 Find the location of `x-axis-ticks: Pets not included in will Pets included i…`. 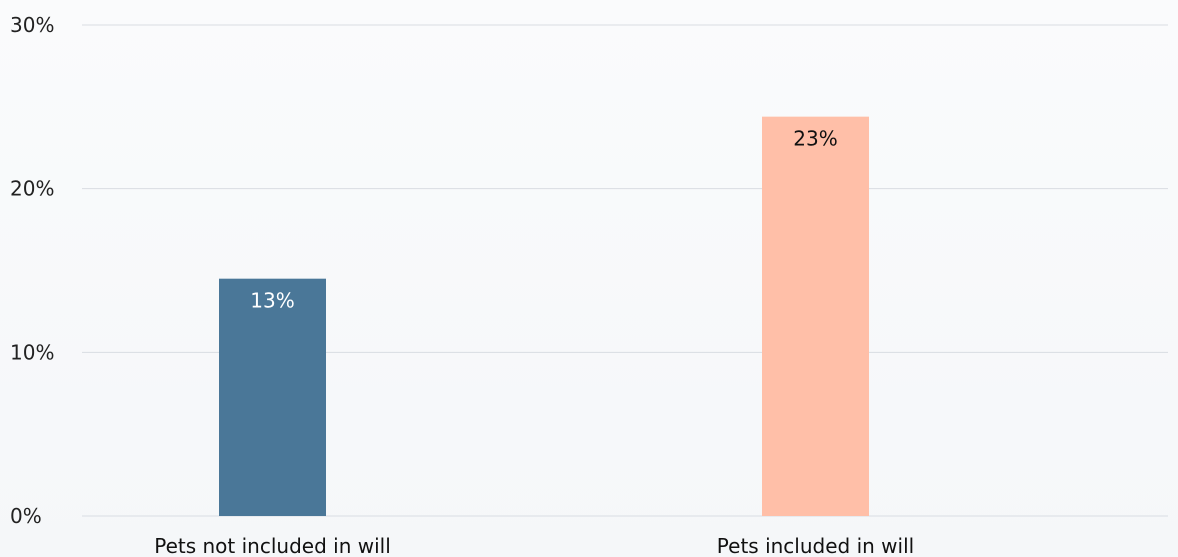

x-axis-ticks: Pets not included in will Pets included i… is located at coordinates (534, 545).